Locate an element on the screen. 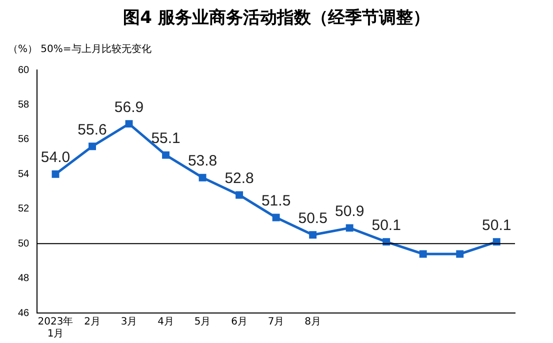 Image resolution: width=553 pixels, height=343 pixels. y-tick-label: 52 is located at coordinates (24, 209).